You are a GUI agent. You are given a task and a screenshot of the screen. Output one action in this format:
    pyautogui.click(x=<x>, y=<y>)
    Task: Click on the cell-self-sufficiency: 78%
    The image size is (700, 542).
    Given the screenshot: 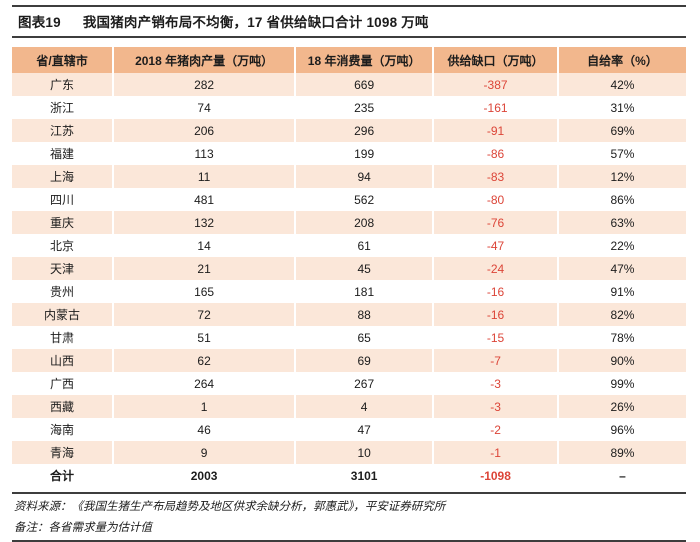 What is the action you would take?
    pyautogui.click(x=621, y=337)
    